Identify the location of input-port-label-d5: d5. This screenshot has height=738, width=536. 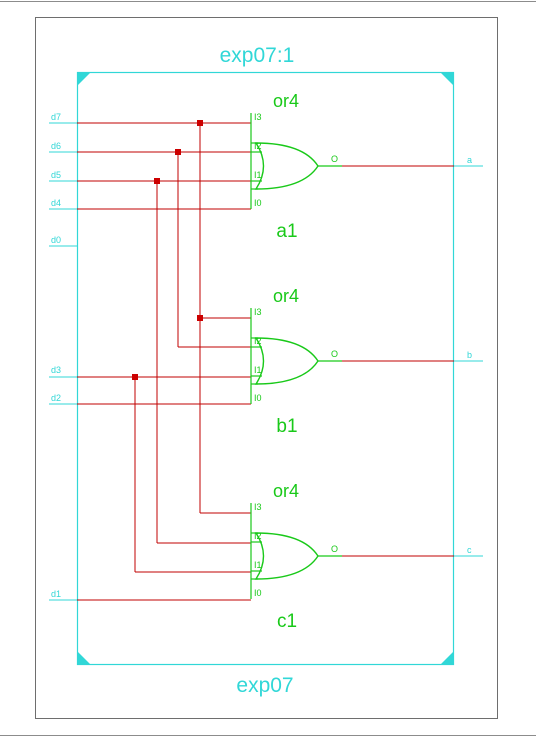
(56, 175).